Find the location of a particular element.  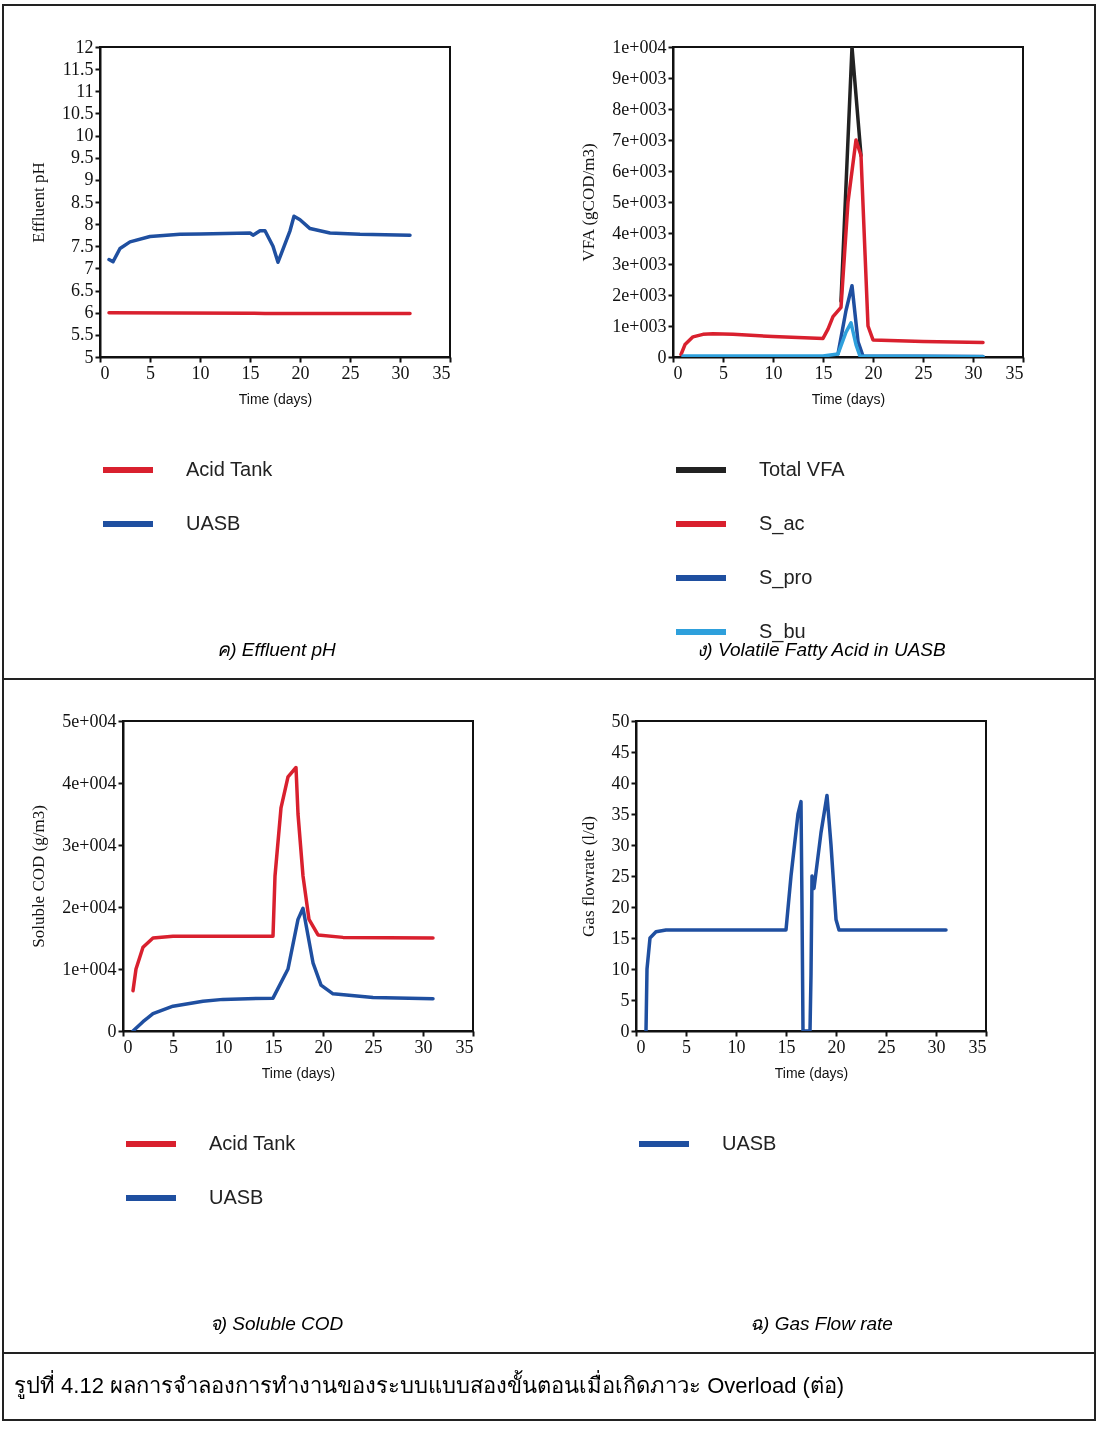

y-tick-label: 2e+004 is located at coordinates (89, 906).